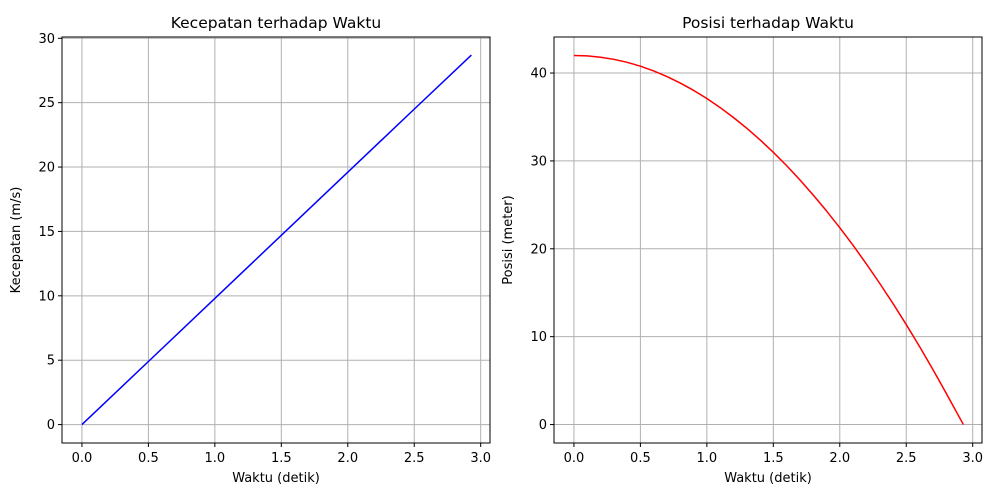  I want to click on position-x-tick-label-3: 1.5, so click(773, 458).